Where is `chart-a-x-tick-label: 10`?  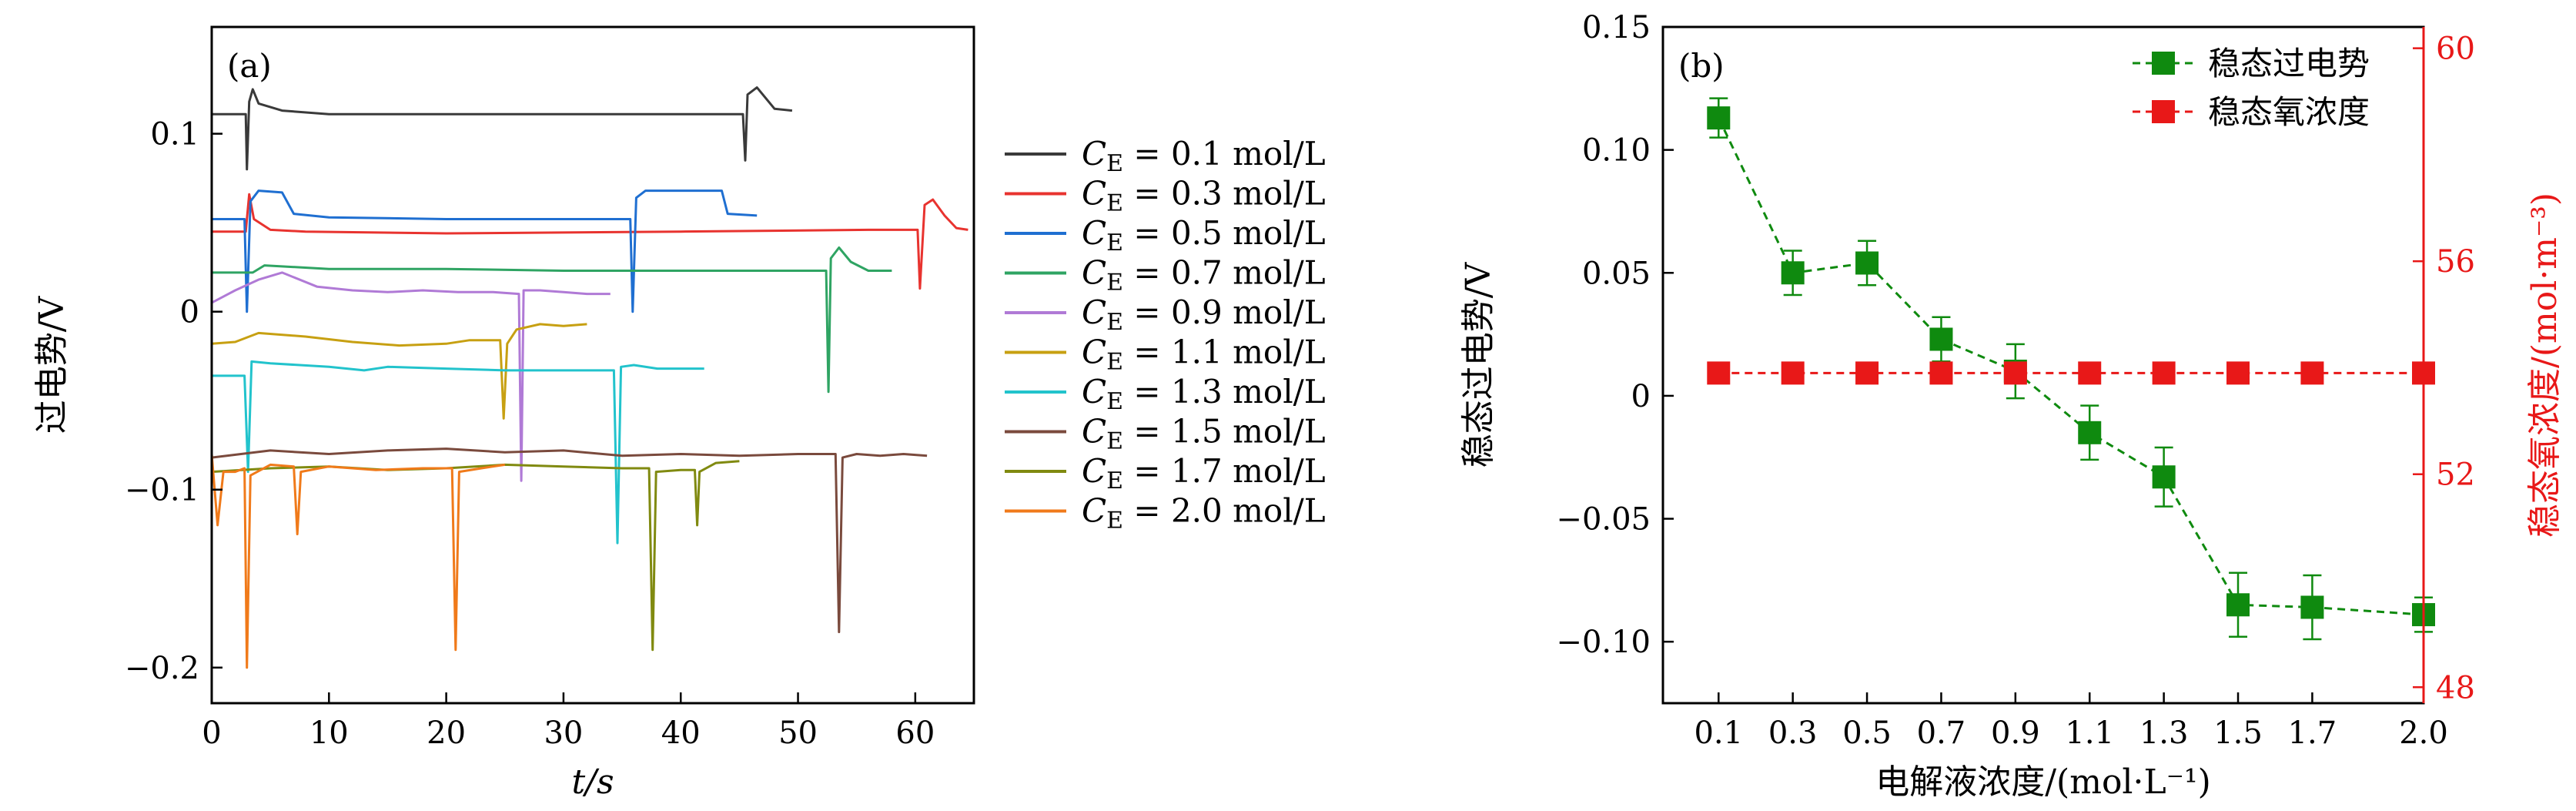
chart-a-x-tick-label: 10 is located at coordinates (329, 733).